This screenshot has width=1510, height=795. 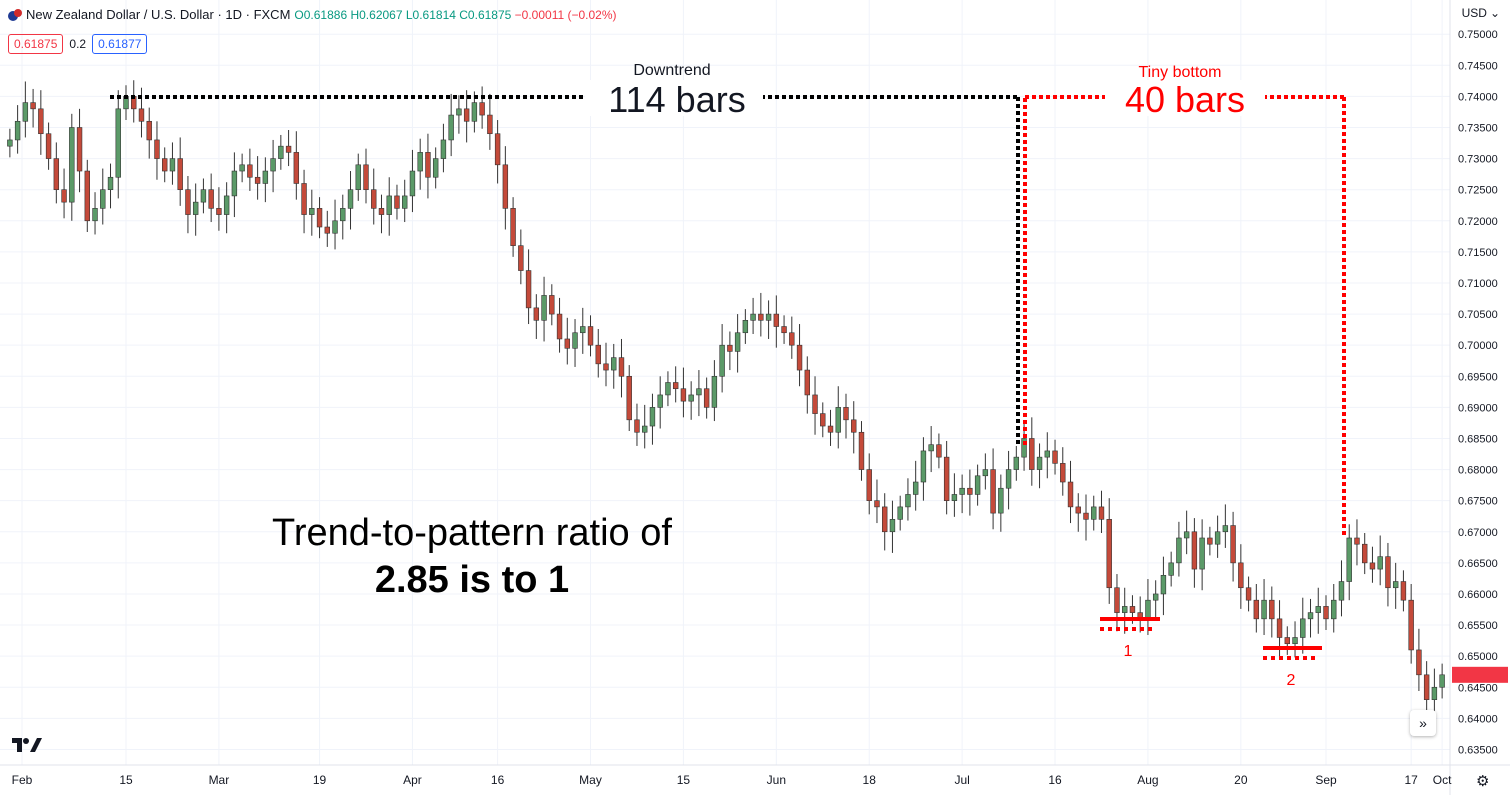 What do you see at coordinates (961, 780) in the screenshot?
I see `x-tick-label: Jul` at bounding box center [961, 780].